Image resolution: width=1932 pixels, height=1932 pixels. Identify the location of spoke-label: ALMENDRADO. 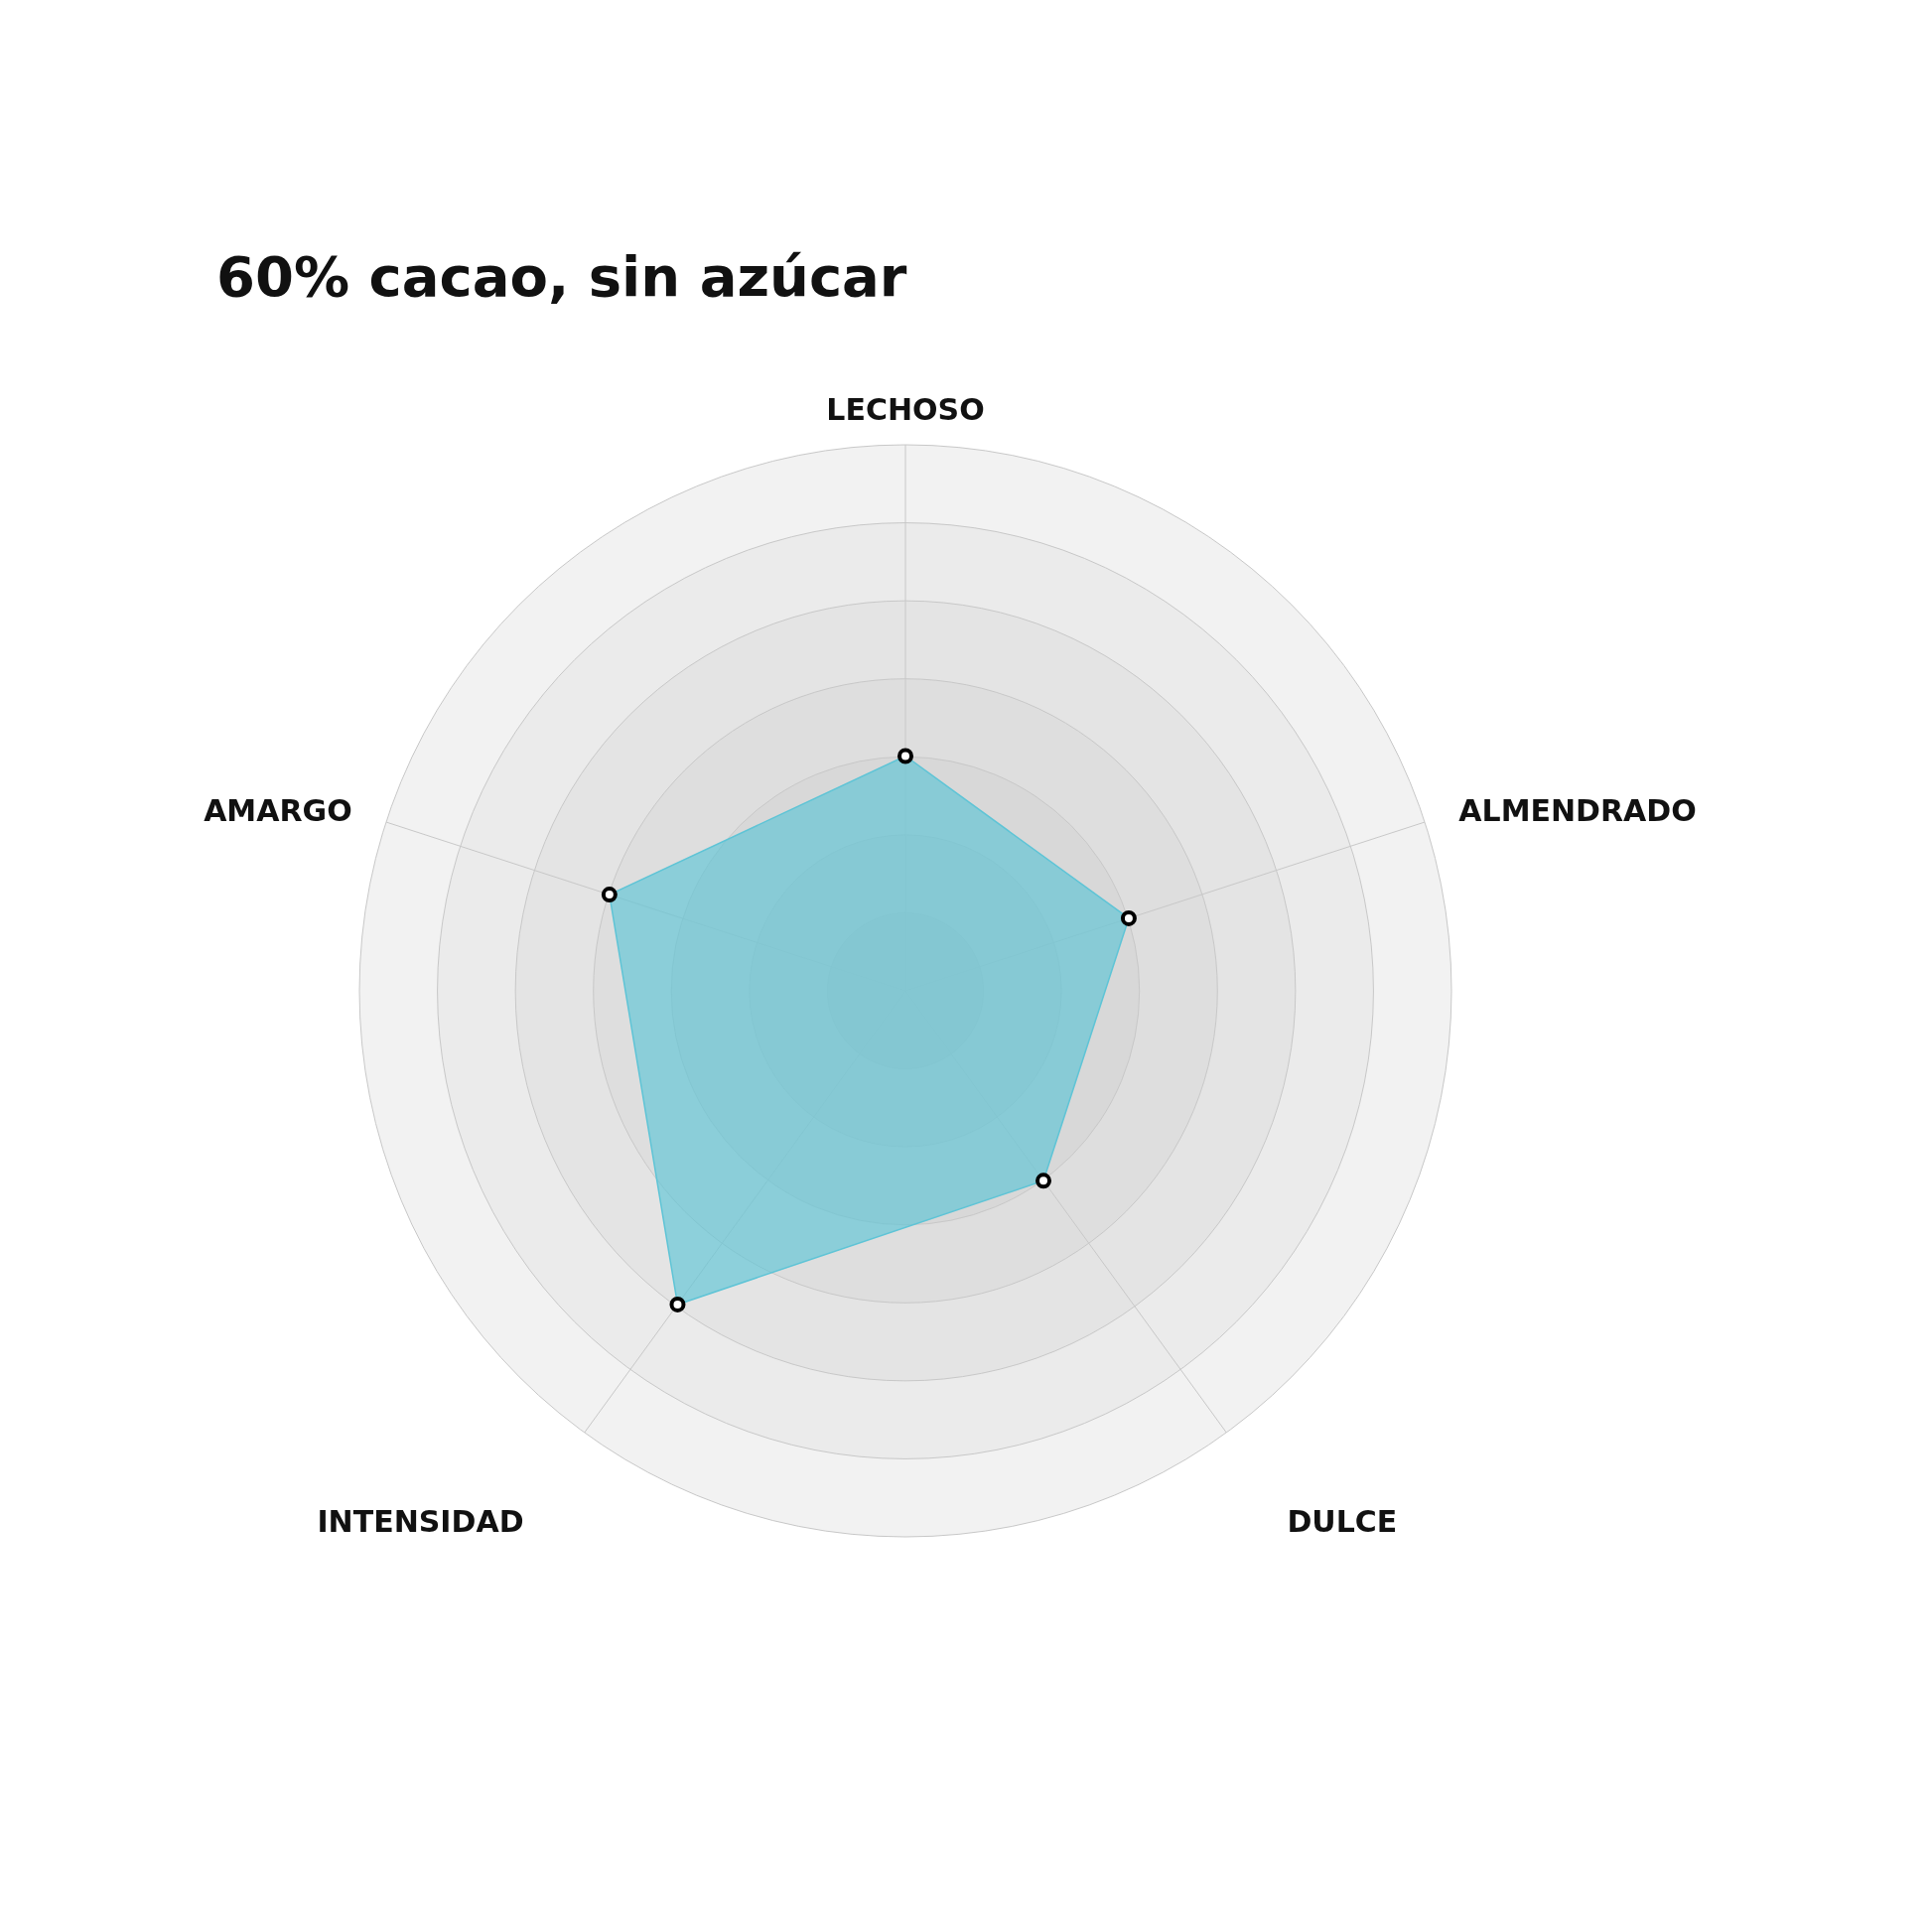
(1578, 811).